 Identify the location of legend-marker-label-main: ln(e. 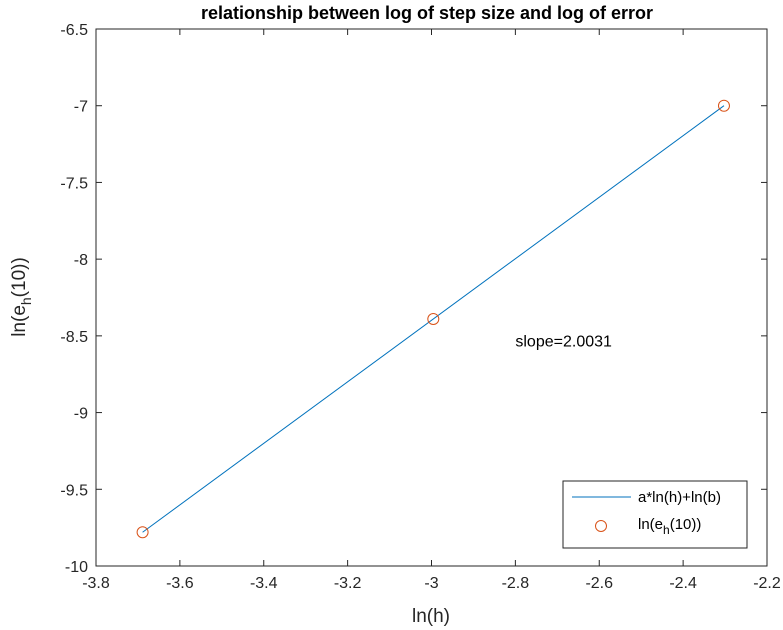
(650, 524).